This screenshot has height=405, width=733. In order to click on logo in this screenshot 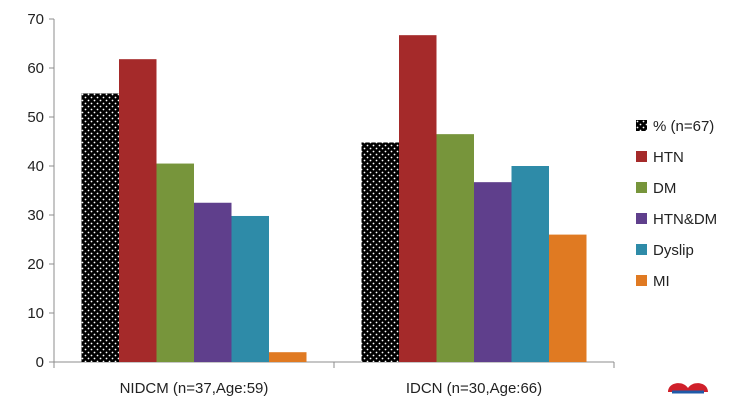, I will do `click(688, 388)`.